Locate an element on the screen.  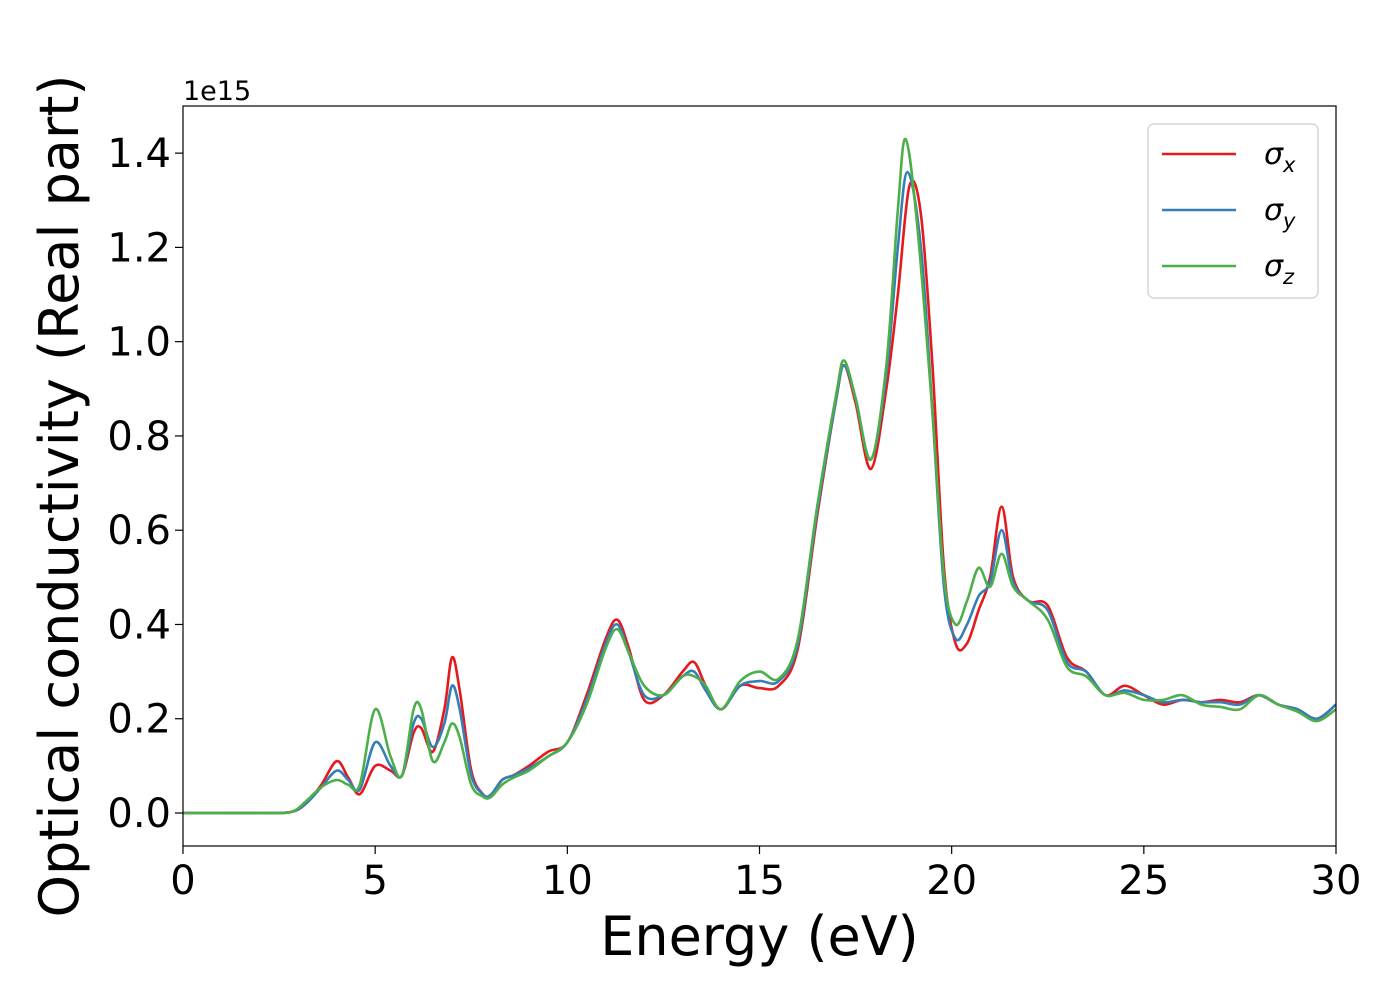
legend-label-z: σz is located at coordinates (1279, 269).